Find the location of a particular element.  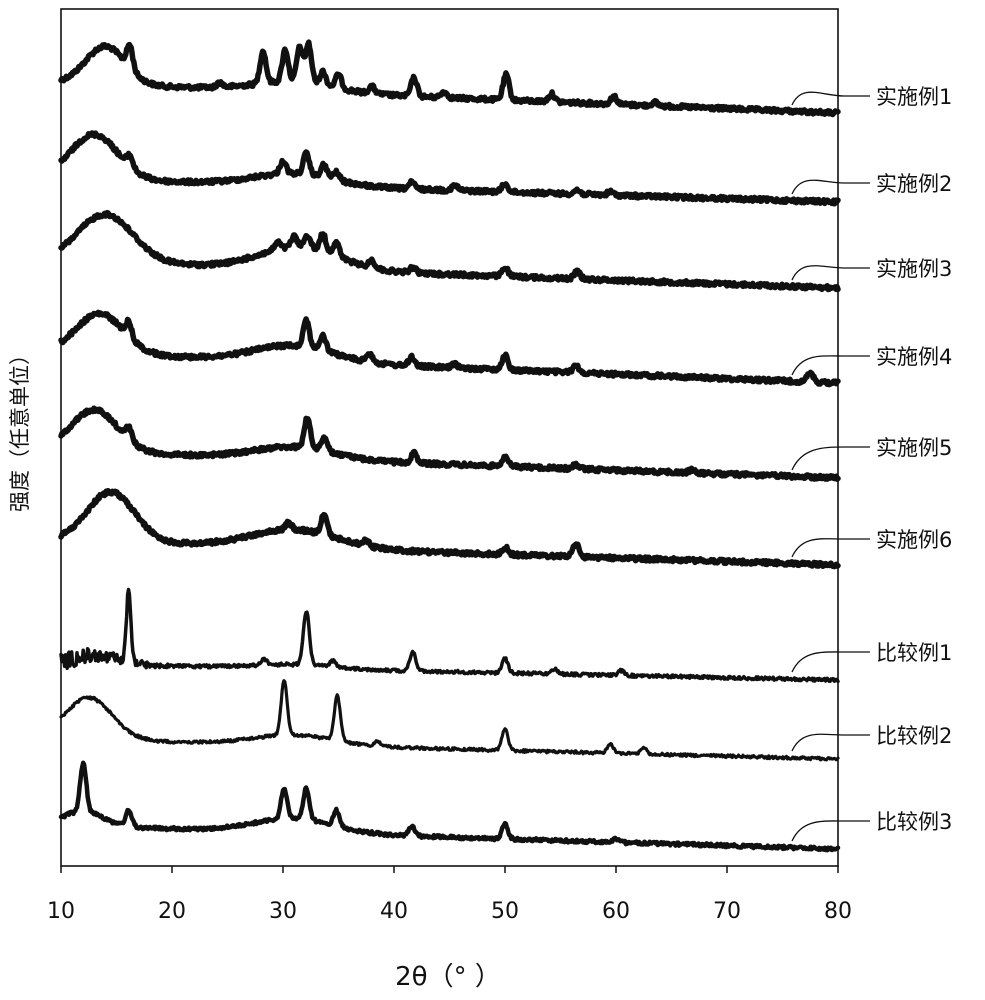

x-axis-title: 2θ（° ） is located at coordinates (448, 977).